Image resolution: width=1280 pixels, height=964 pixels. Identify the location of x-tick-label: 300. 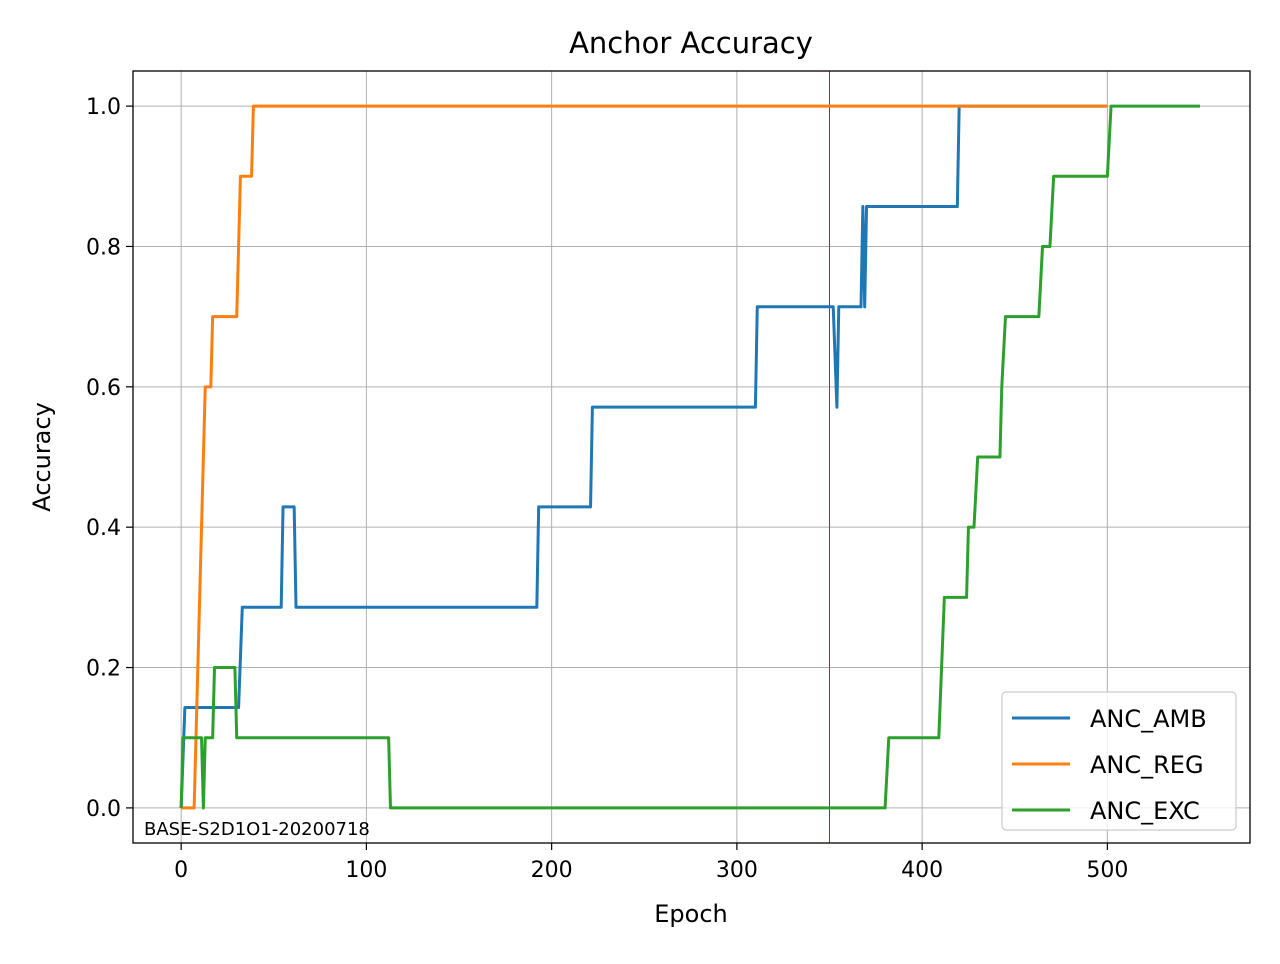
(737, 870).